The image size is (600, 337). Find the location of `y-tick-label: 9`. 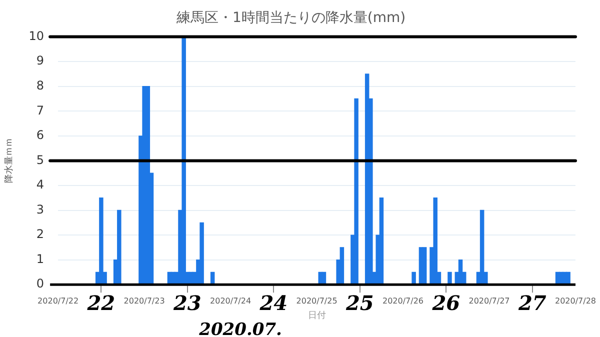

y-tick-label: 9 is located at coordinates (40, 61).